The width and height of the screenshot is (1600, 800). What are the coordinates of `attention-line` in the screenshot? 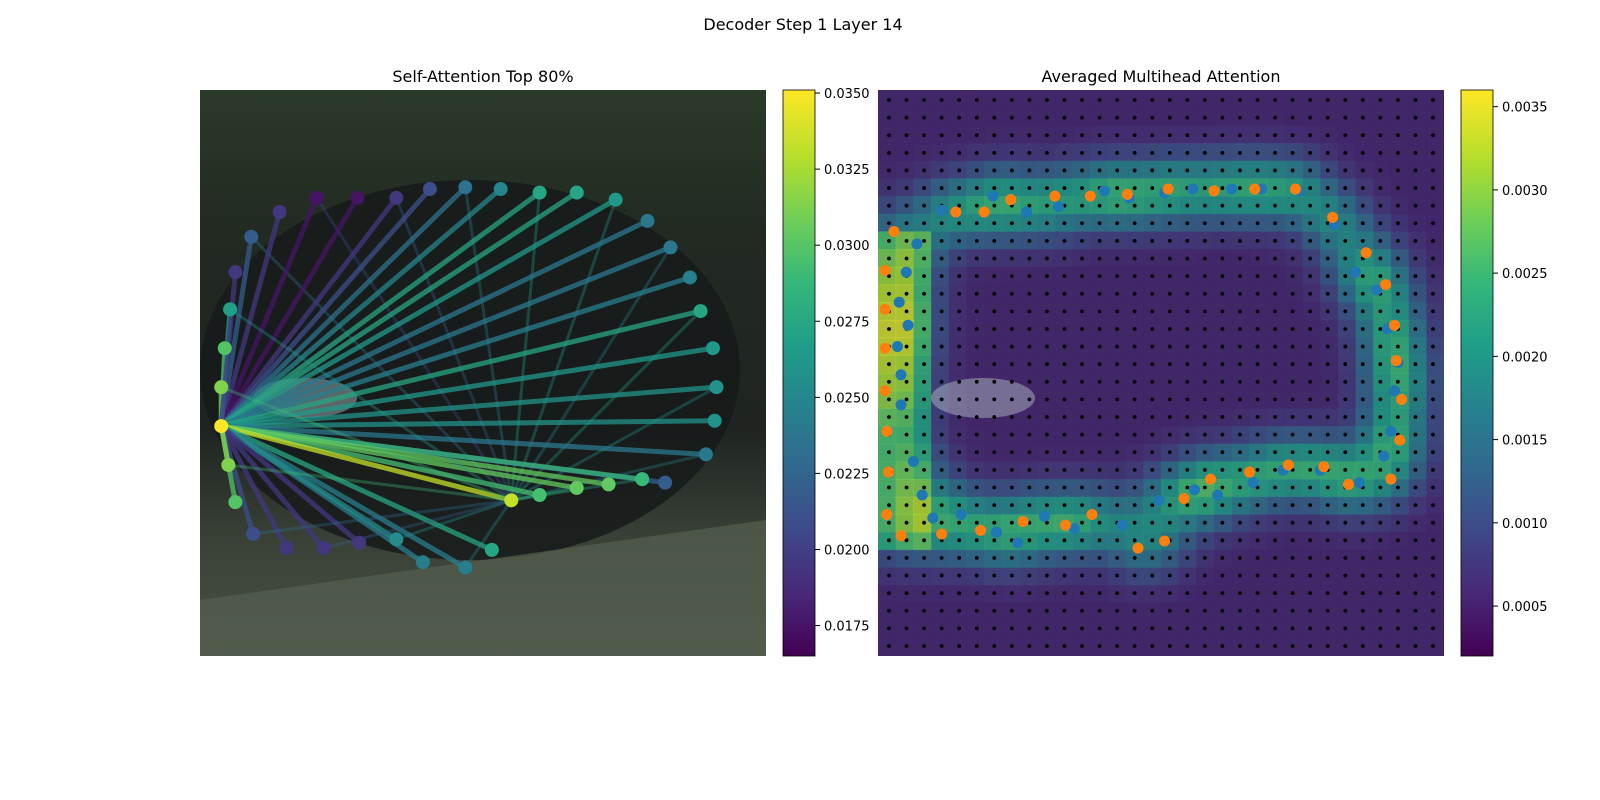 It's located at (469, 406).